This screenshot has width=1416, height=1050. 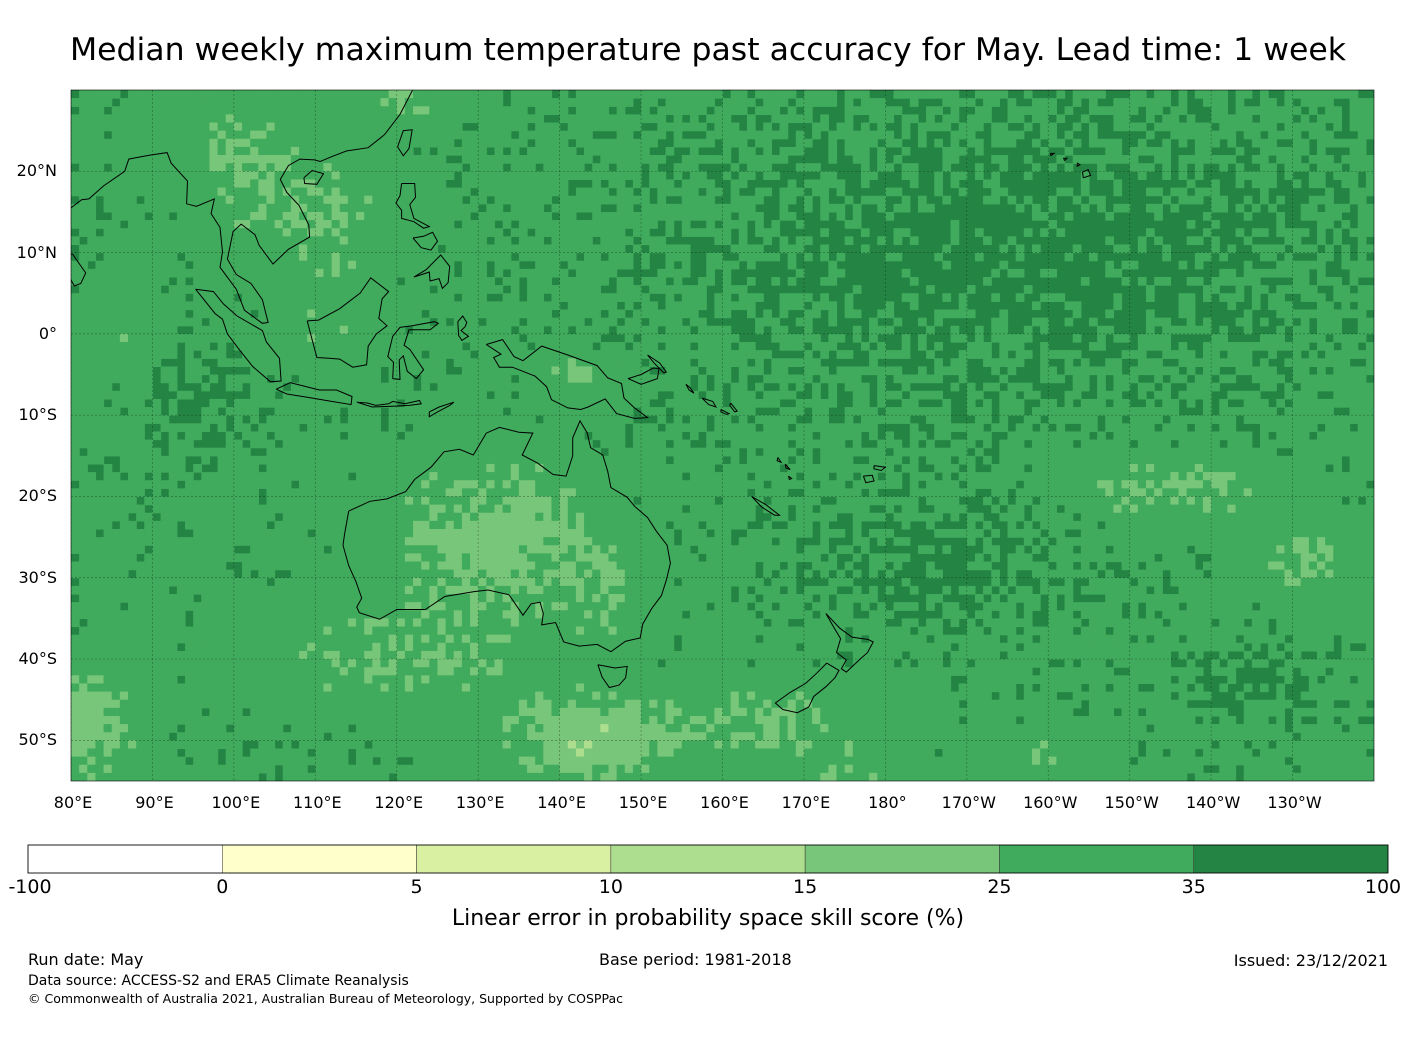 What do you see at coordinates (1050, 802) in the screenshot?
I see `longitude-label: 160°W` at bounding box center [1050, 802].